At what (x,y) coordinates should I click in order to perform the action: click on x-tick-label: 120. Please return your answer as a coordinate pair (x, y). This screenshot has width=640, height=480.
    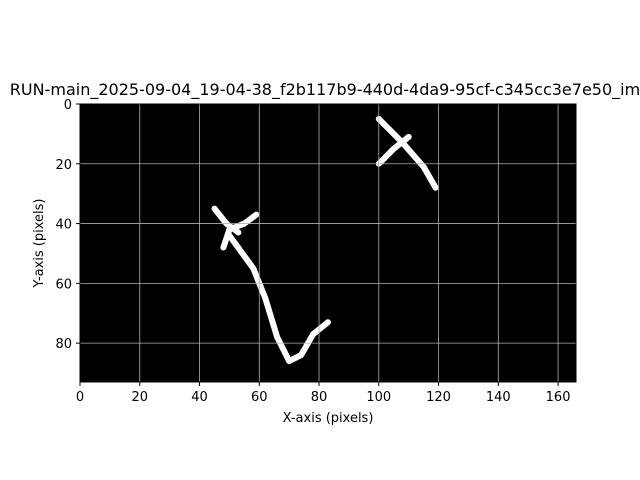
    Looking at the image, I should click on (438, 397).